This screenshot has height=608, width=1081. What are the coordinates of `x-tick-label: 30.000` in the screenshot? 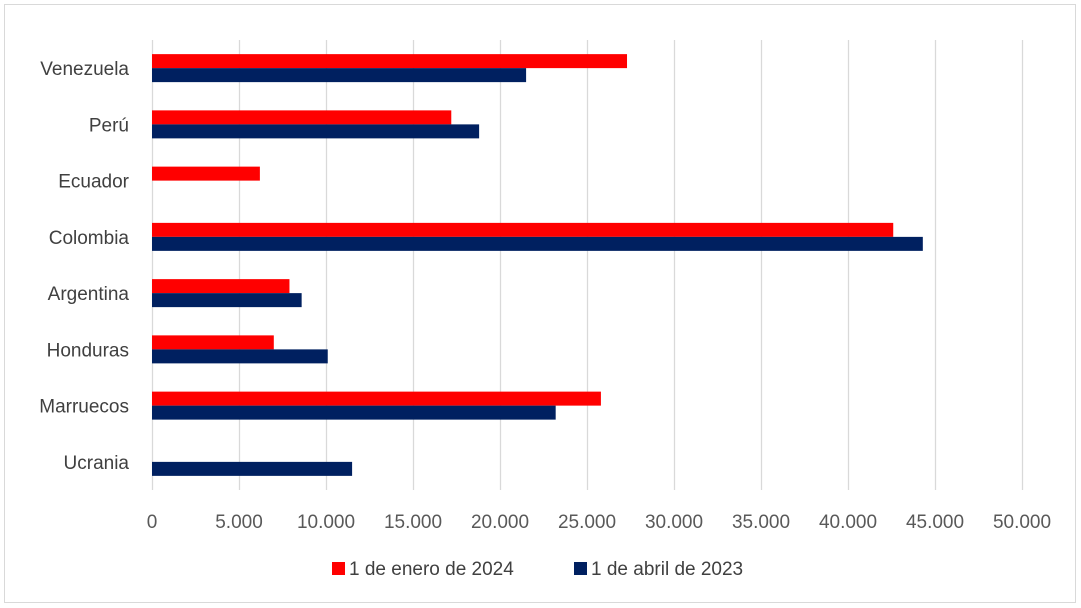 It's located at (674, 522).